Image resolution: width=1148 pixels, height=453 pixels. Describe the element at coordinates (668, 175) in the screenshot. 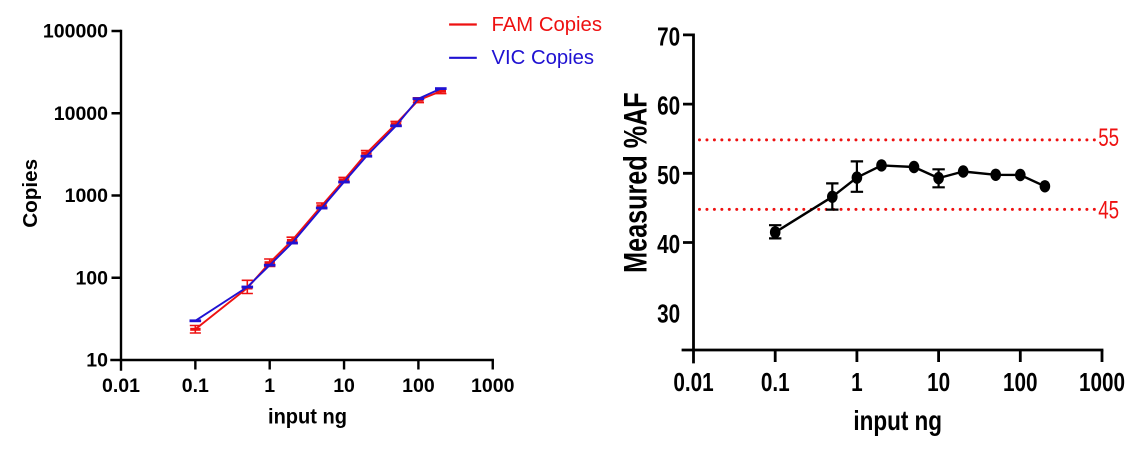

I see `svg-text: 50` at that location.